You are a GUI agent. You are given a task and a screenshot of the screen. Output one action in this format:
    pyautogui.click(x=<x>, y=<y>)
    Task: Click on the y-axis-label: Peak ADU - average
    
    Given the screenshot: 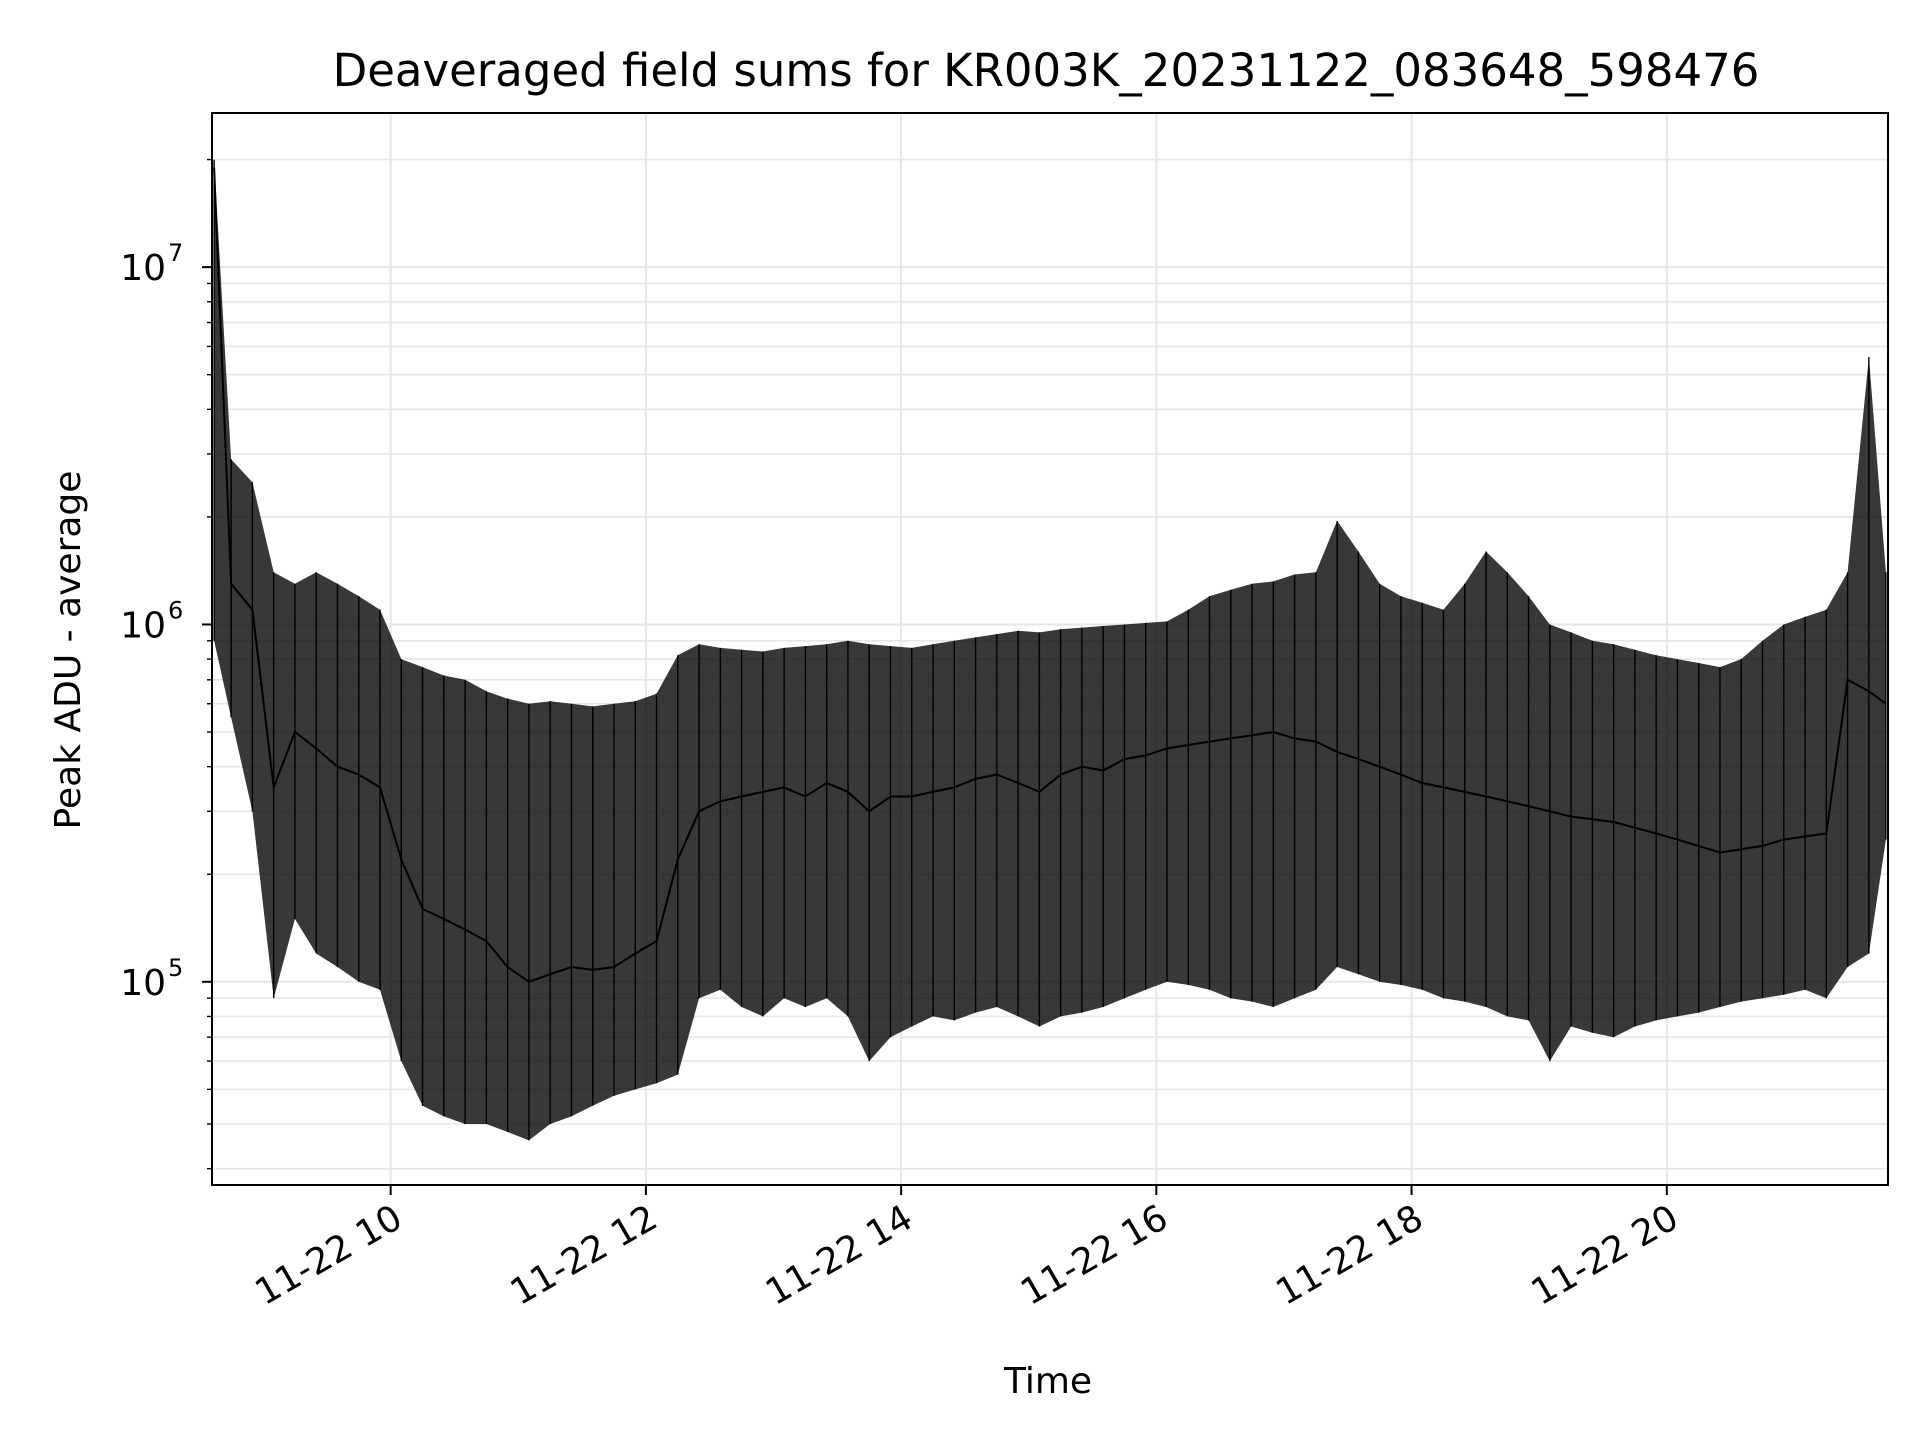 What is the action you would take?
    pyautogui.click(x=68, y=650)
    